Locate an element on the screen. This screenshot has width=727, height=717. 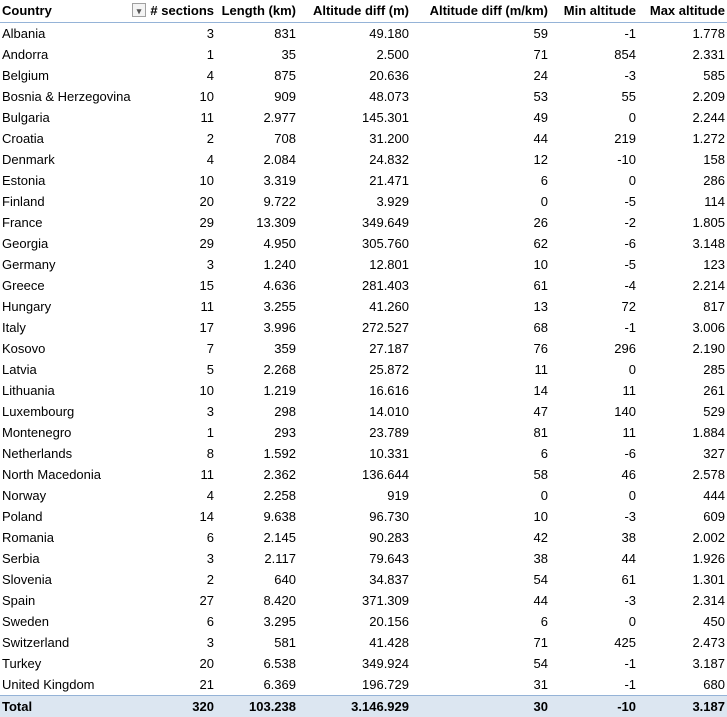
header-min-altitude: Min altitude is located at coordinates (594, 11).